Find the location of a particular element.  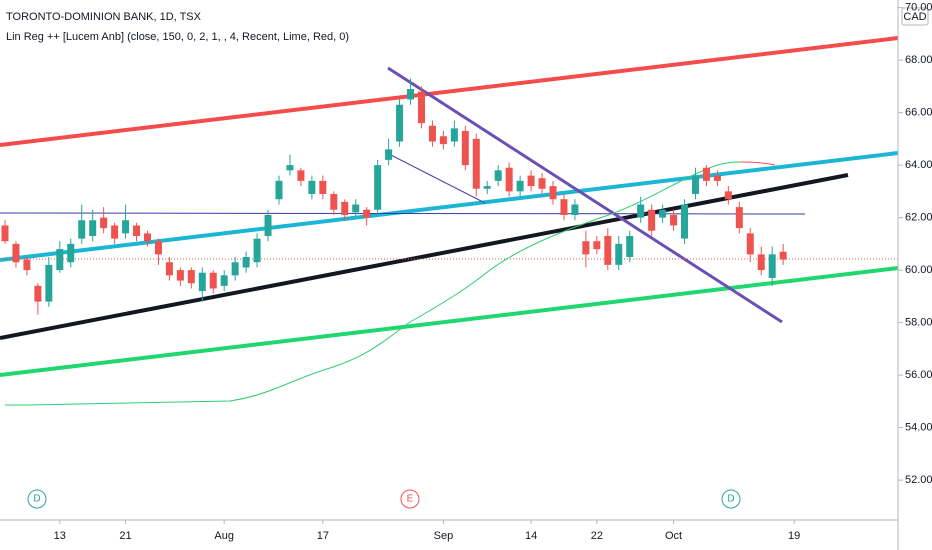

x-tick-label: 17 is located at coordinates (323, 536).